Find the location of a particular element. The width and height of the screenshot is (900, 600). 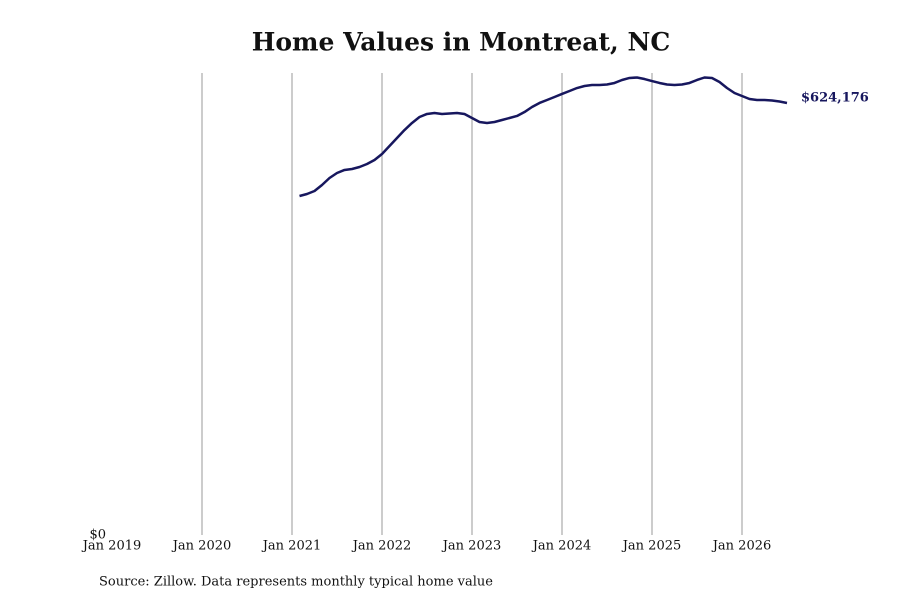

x-tick-label: Jan 2025 is located at coordinates (651, 546).